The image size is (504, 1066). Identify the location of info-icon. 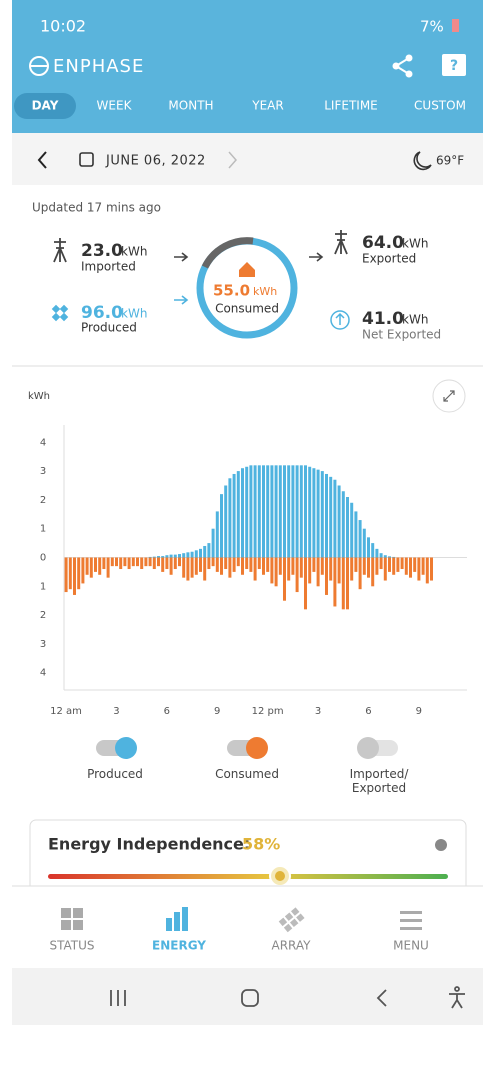
(441, 845).